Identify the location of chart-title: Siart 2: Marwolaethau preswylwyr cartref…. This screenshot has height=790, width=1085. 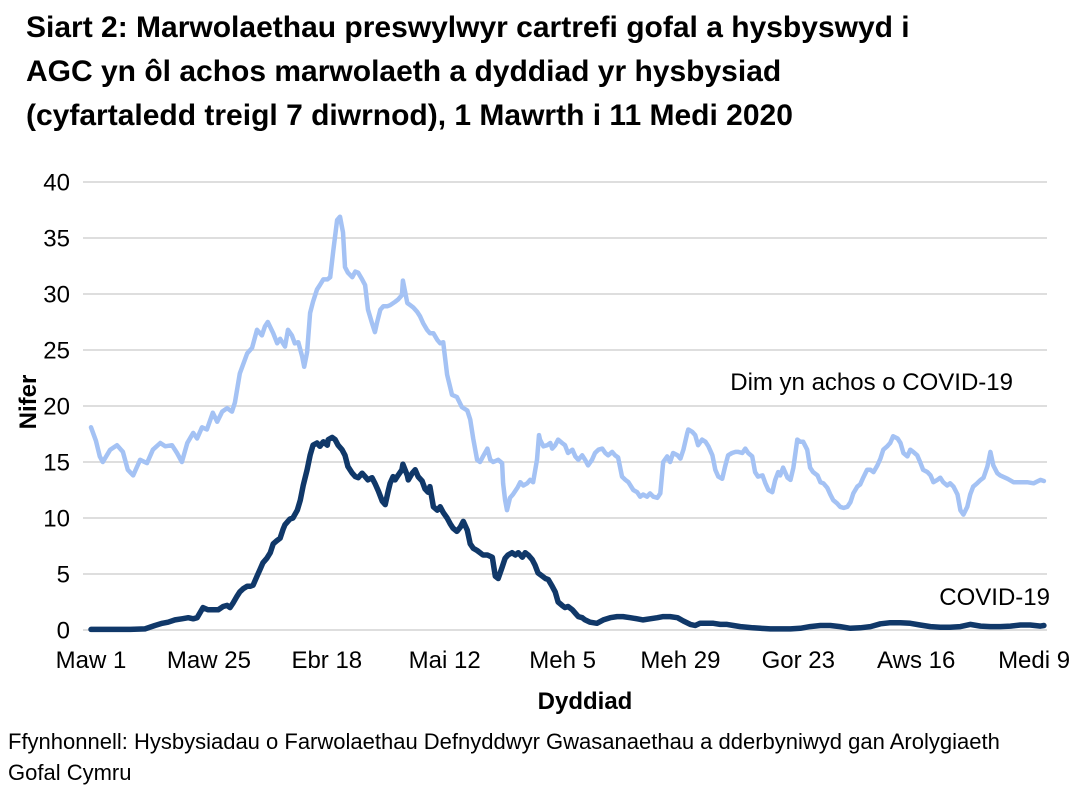
(468, 72).